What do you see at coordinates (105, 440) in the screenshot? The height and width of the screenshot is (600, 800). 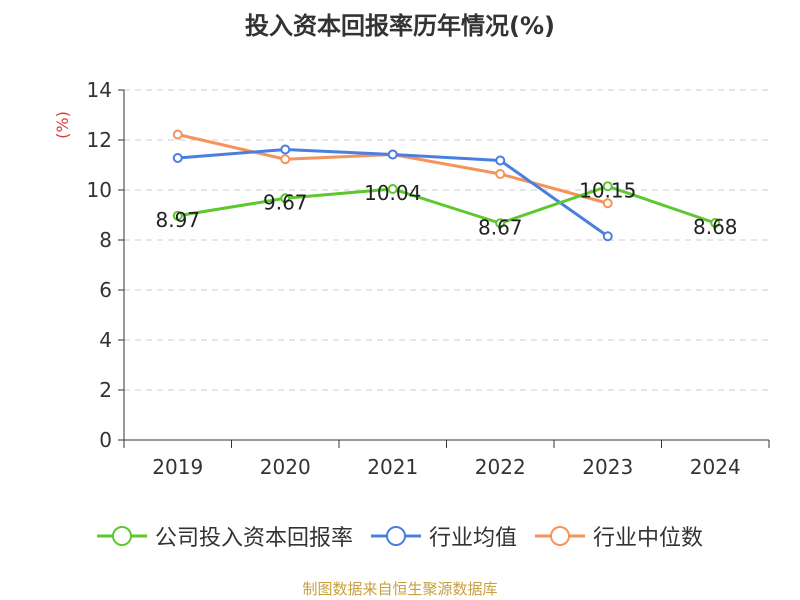 I see `y-tick-label: 0` at bounding box center [105, 440].